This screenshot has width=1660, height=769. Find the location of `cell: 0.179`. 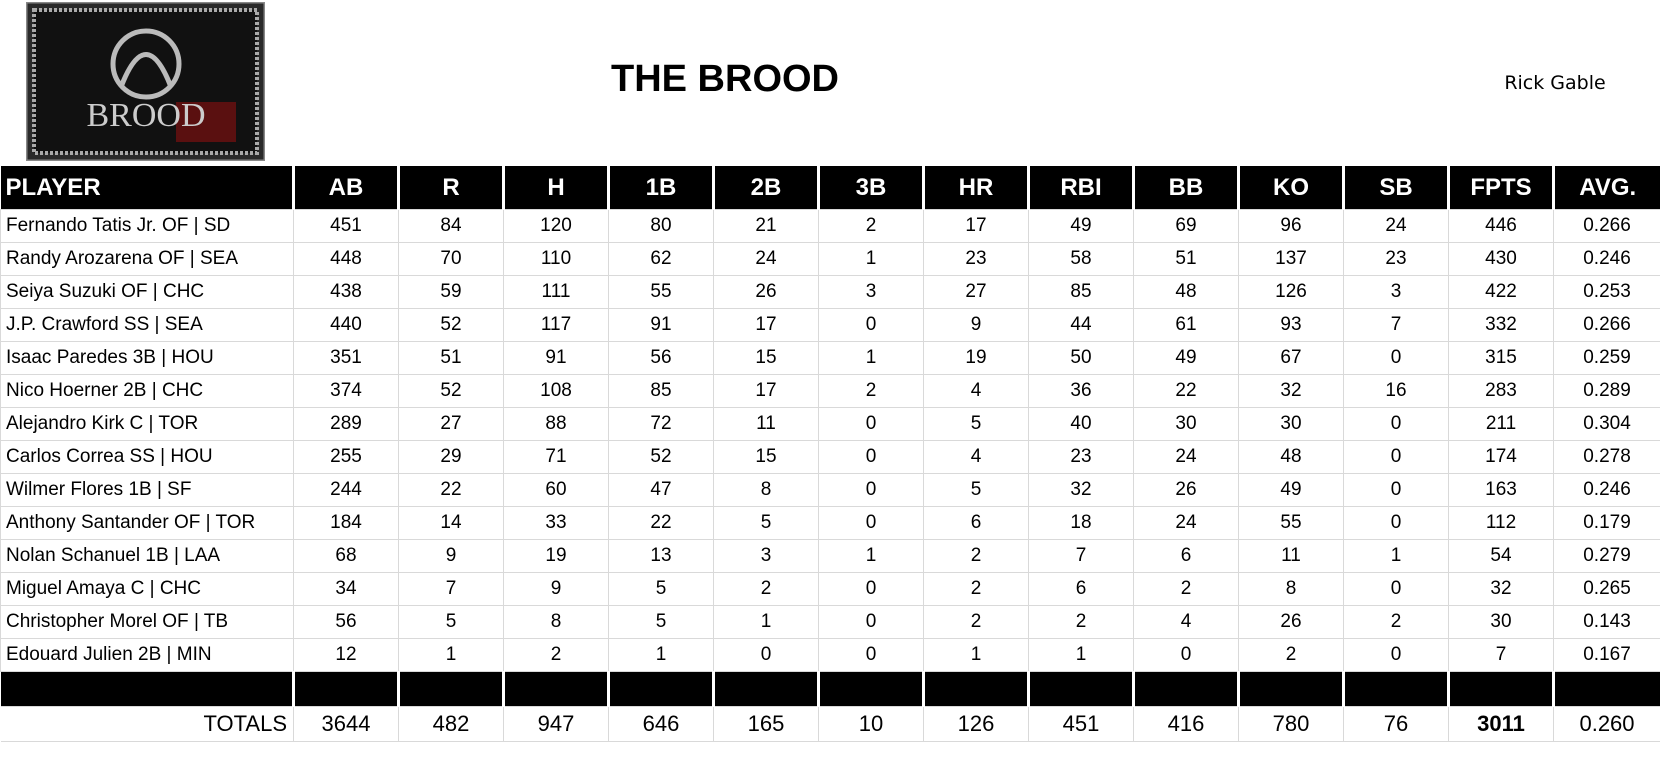

cell: 0.179 is located at coordinates (1606, 523).